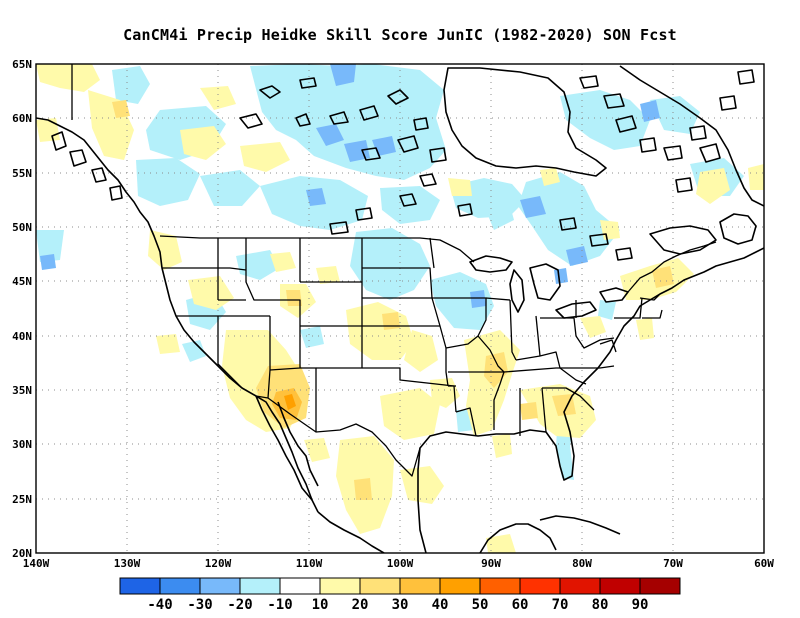 This screenshot has height=618, width=800. Describe the element at coordinates (239, 605) in the screenshot. I see `colorbar-label: -20` at that location.